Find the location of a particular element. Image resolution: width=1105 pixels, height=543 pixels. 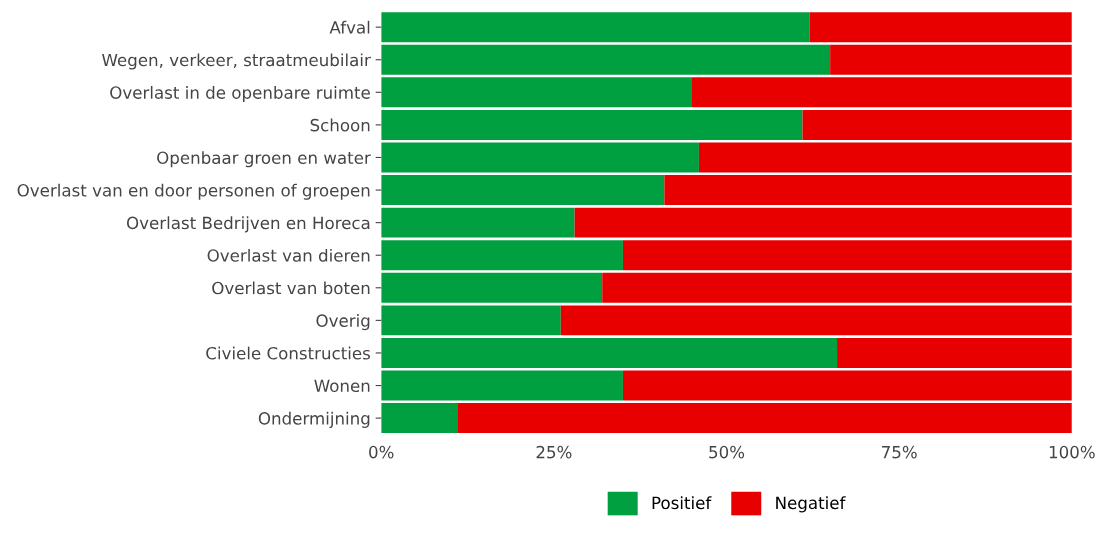

y-tick-label: Ondermijning is located at coordinates (314, 419).